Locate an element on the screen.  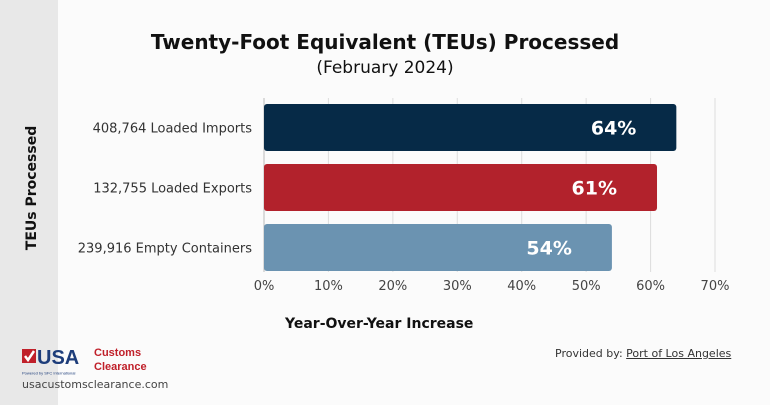
x-tick-label: 0% is located at coordinates (264, 286).